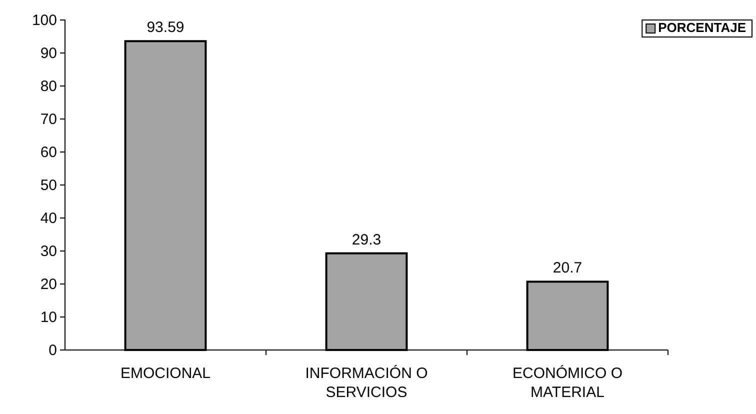 This screenshot has height=414, width=756. What do you see at coordinates (48, 317) in the screenshot?
I see `y-tick-label: 10` at bounding box center [48, 317].